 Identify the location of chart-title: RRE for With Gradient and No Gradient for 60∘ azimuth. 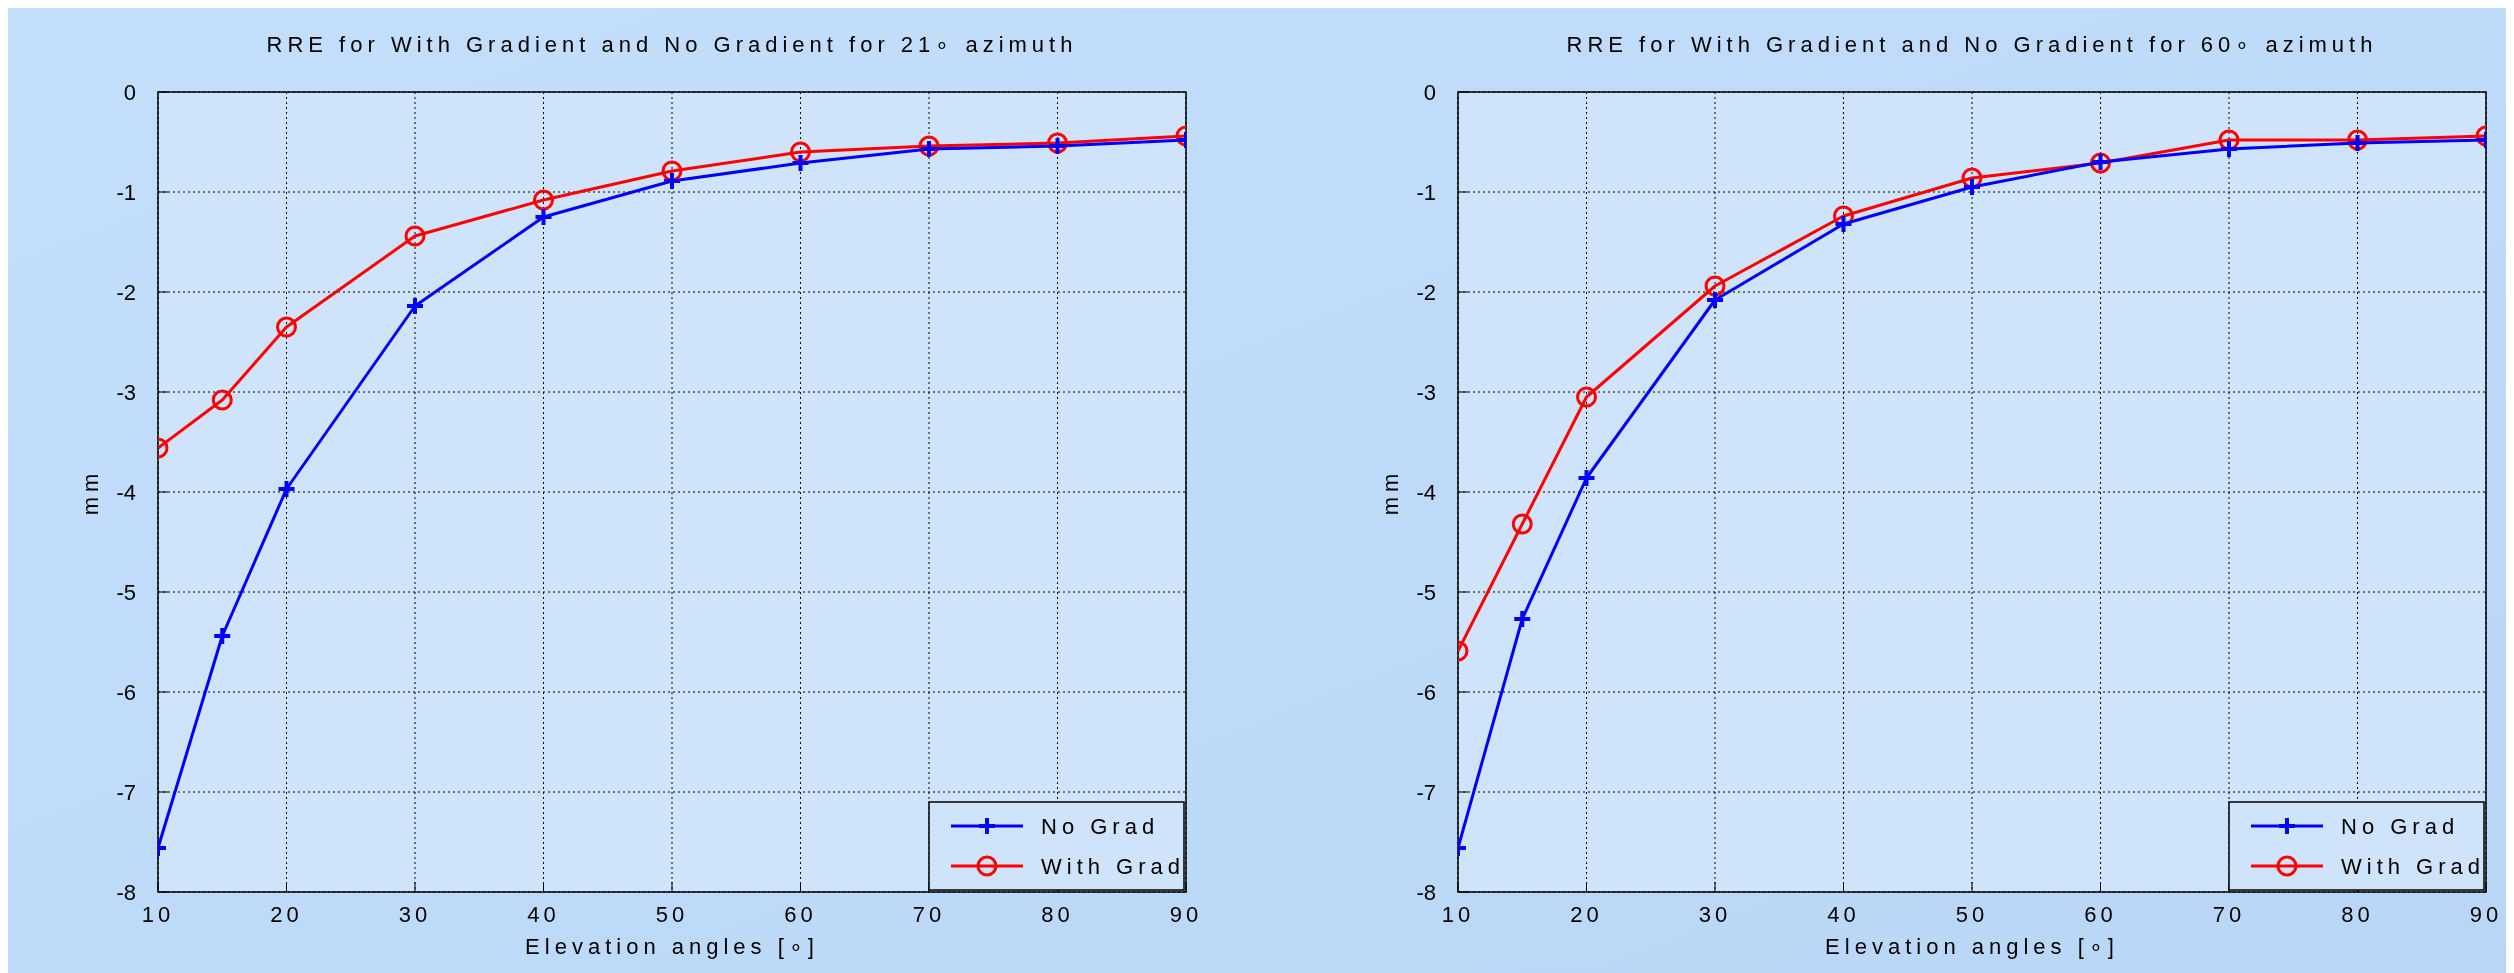
(1972, 44).